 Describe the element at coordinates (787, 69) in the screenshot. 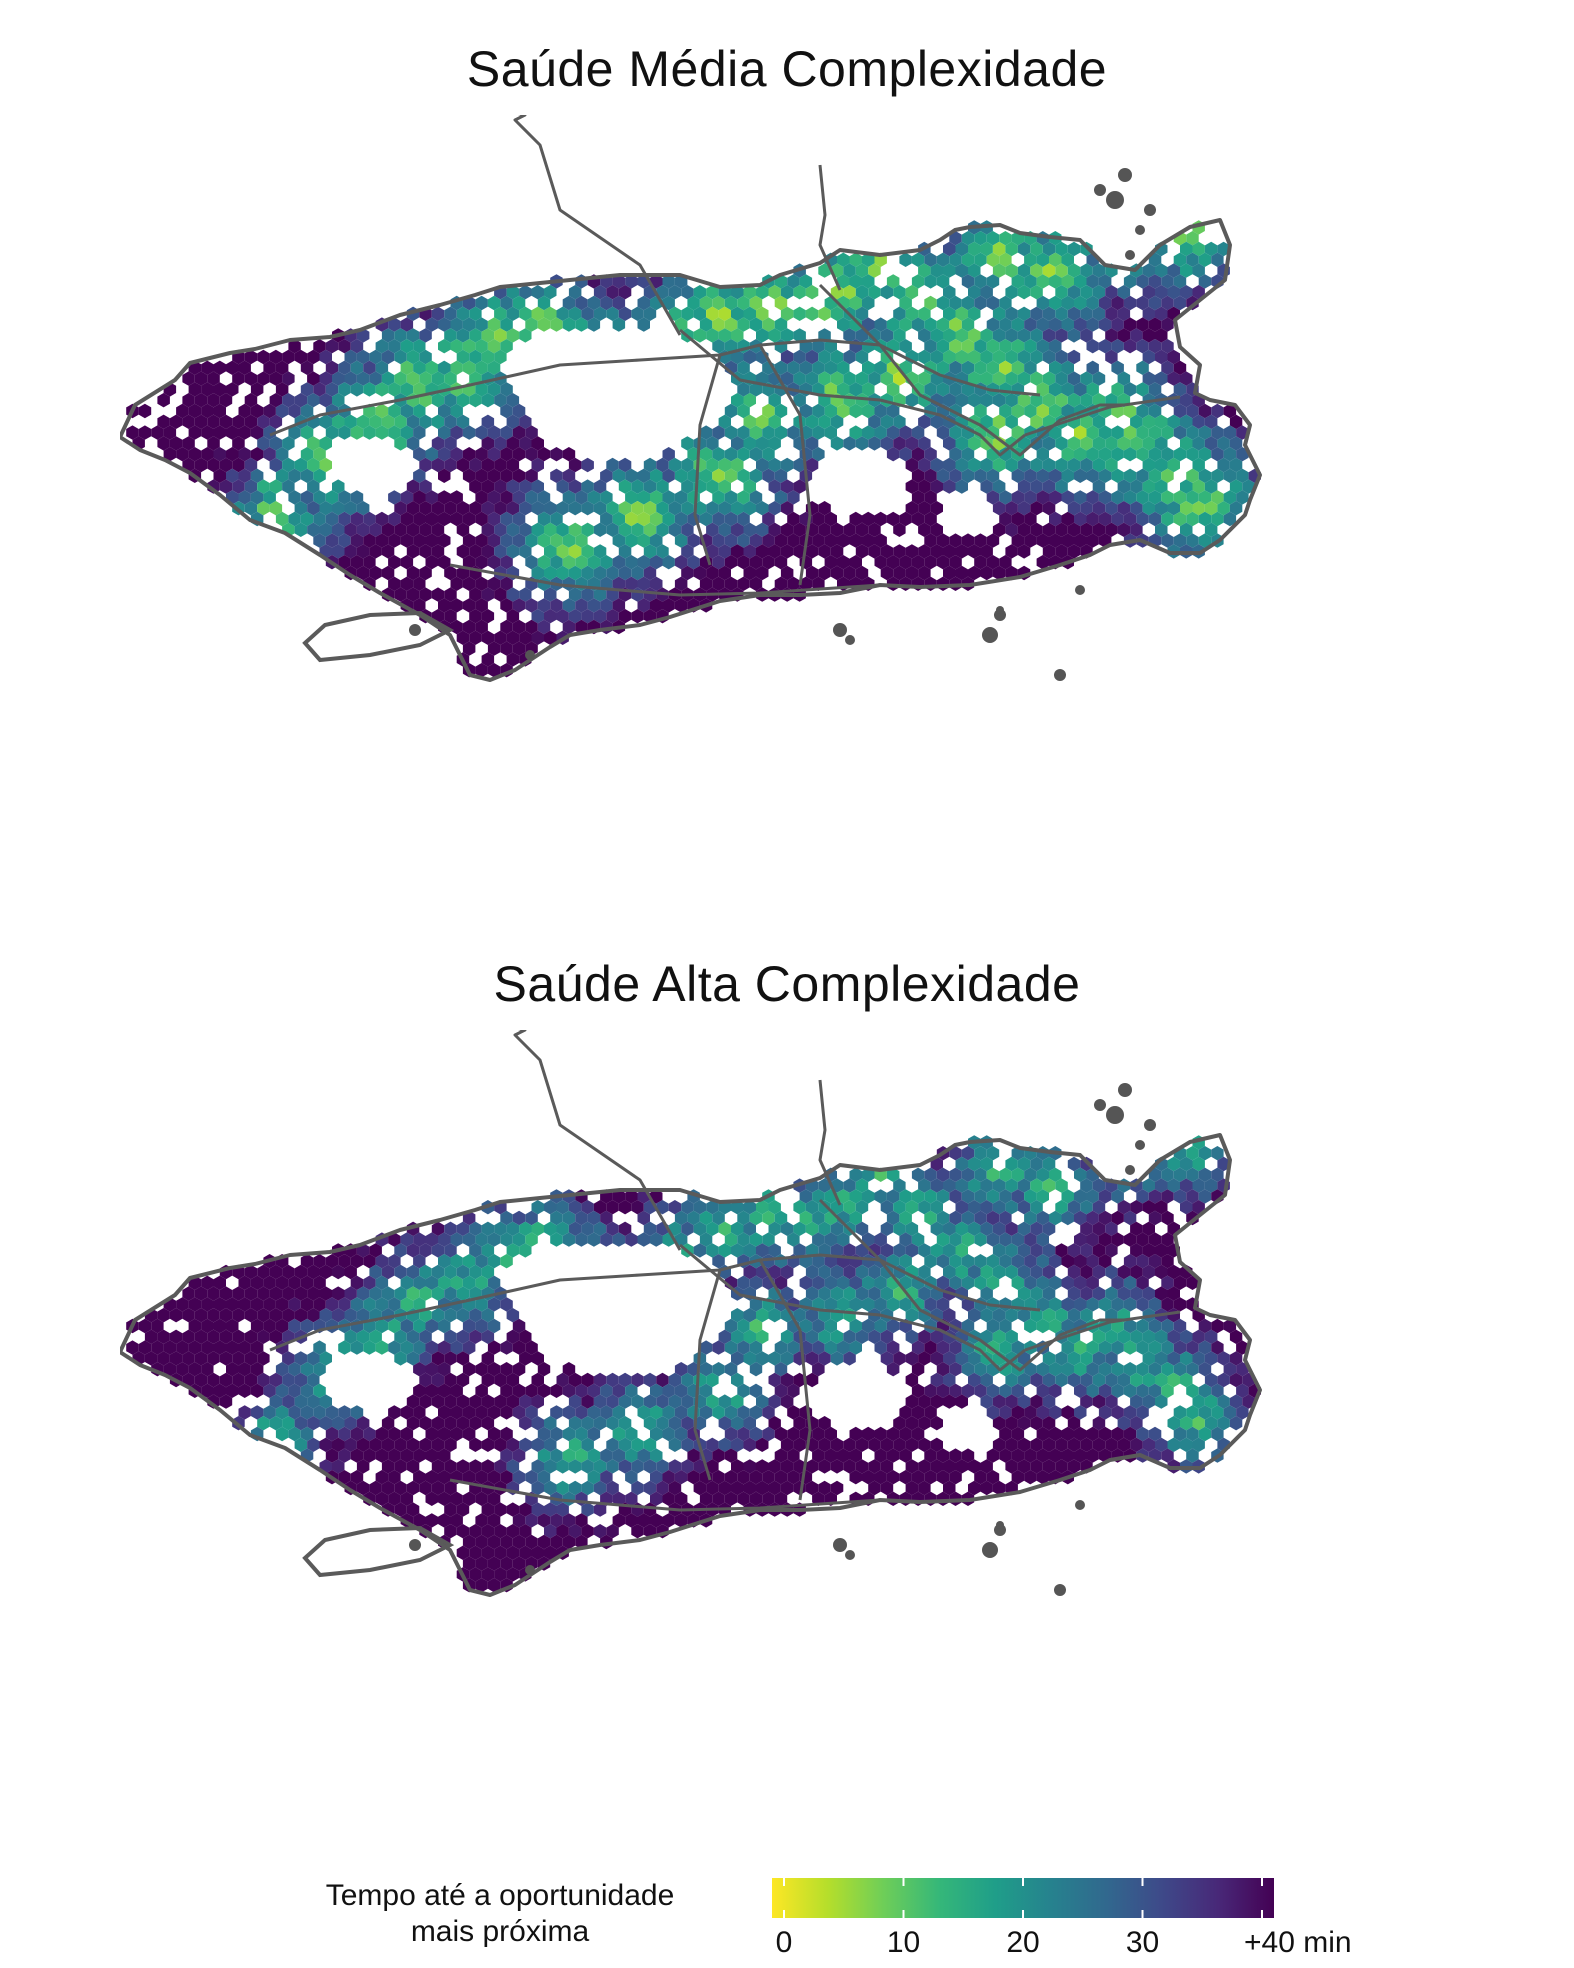

I see `panel-title-media: Saúde Média Complexidade` at that location.